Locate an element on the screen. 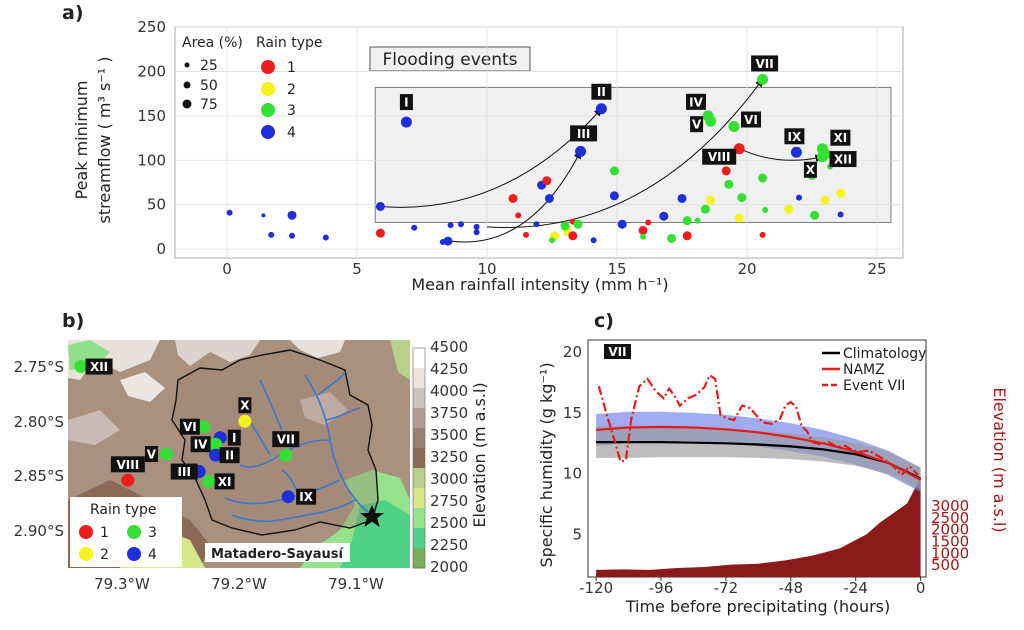 The height and width of the screenshot is (630, 1024). map-event-IV-bg is located at coordinates (200, 444).